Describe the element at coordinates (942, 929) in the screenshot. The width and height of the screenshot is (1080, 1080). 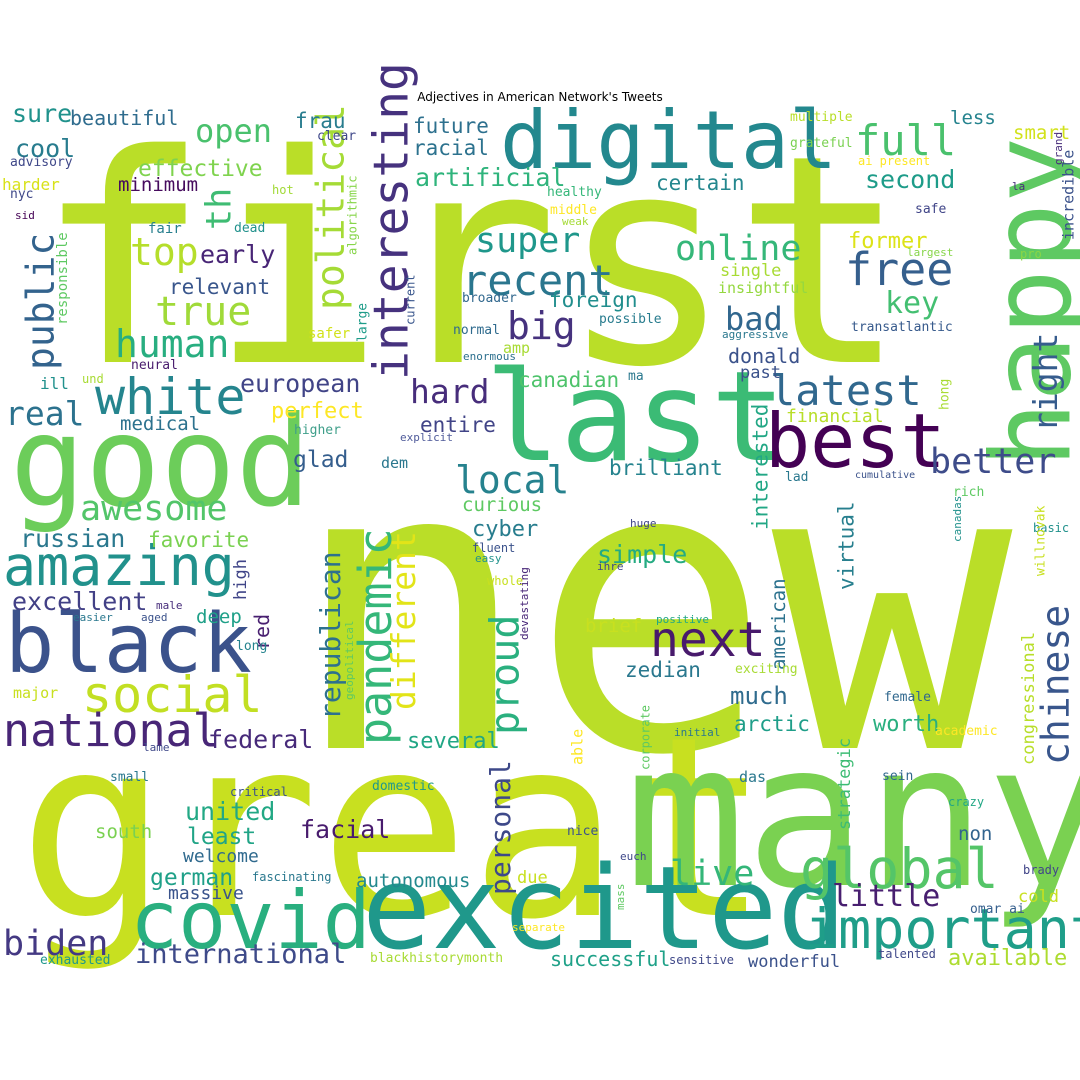
I see `word-important: important` at that location.